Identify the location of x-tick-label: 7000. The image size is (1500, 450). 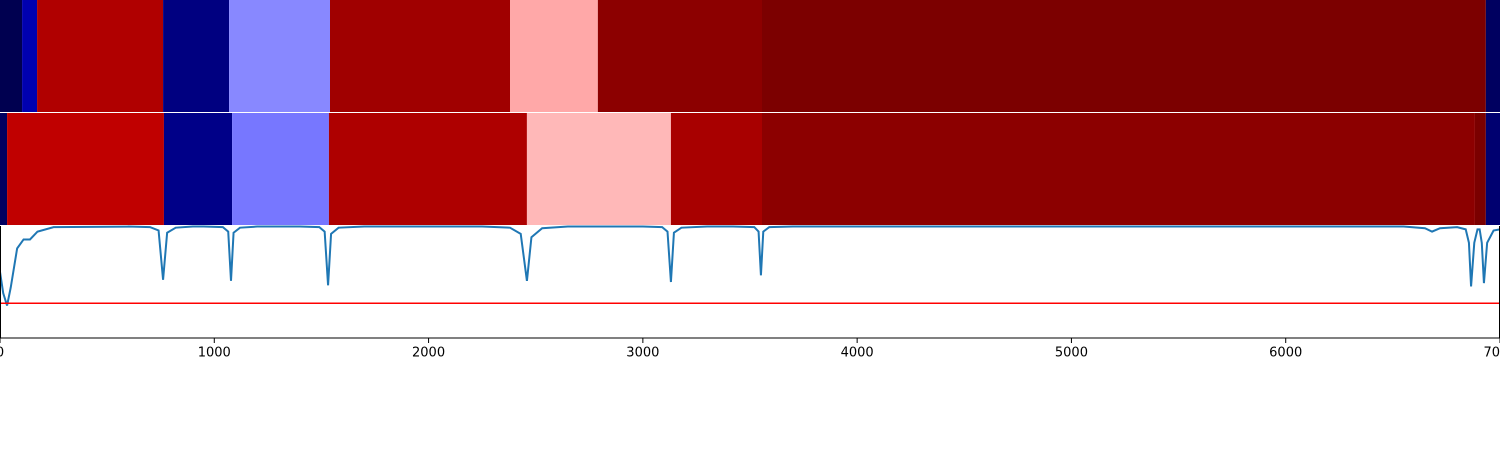
(1491, 353).